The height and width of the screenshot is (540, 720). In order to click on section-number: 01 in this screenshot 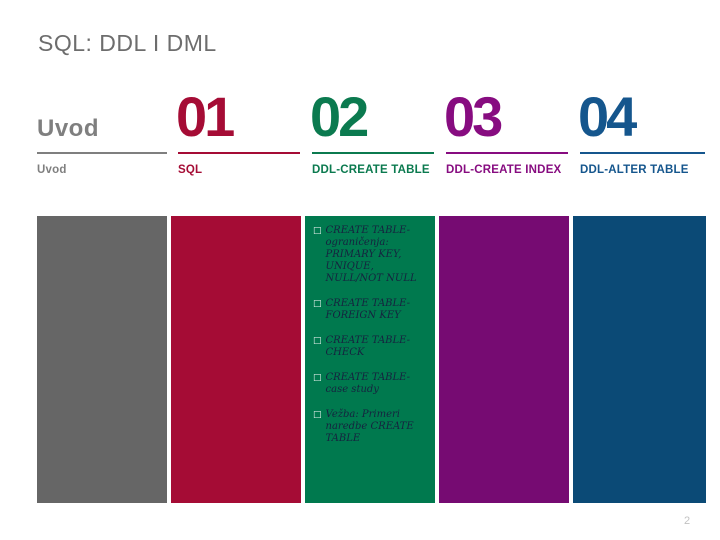, I will do `click(205, 116)`.